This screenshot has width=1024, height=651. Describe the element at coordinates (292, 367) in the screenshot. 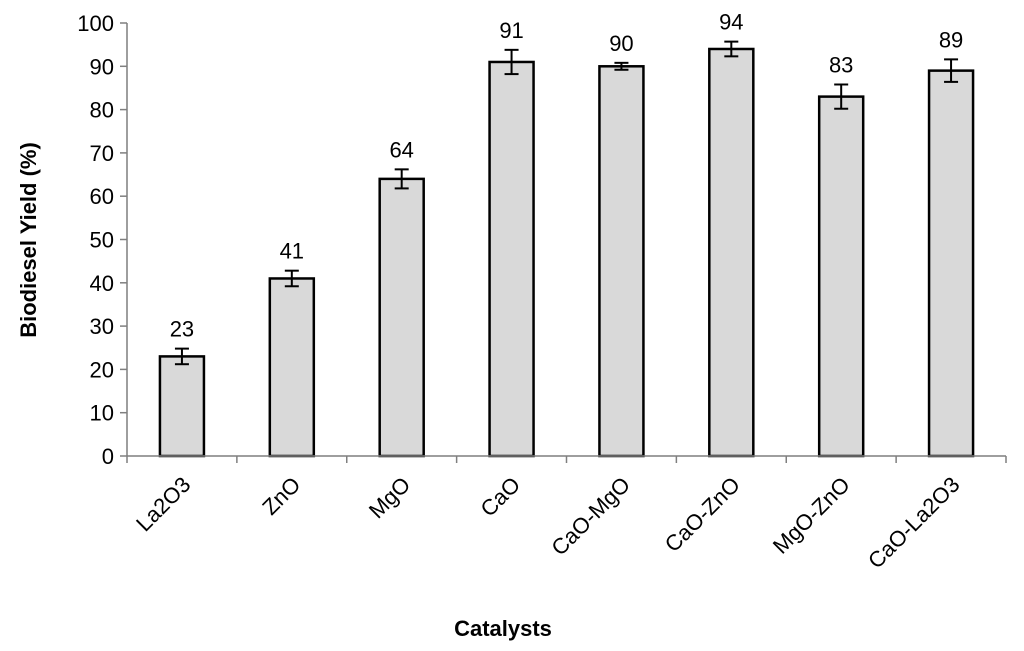

I see `bar-zno` at that location.